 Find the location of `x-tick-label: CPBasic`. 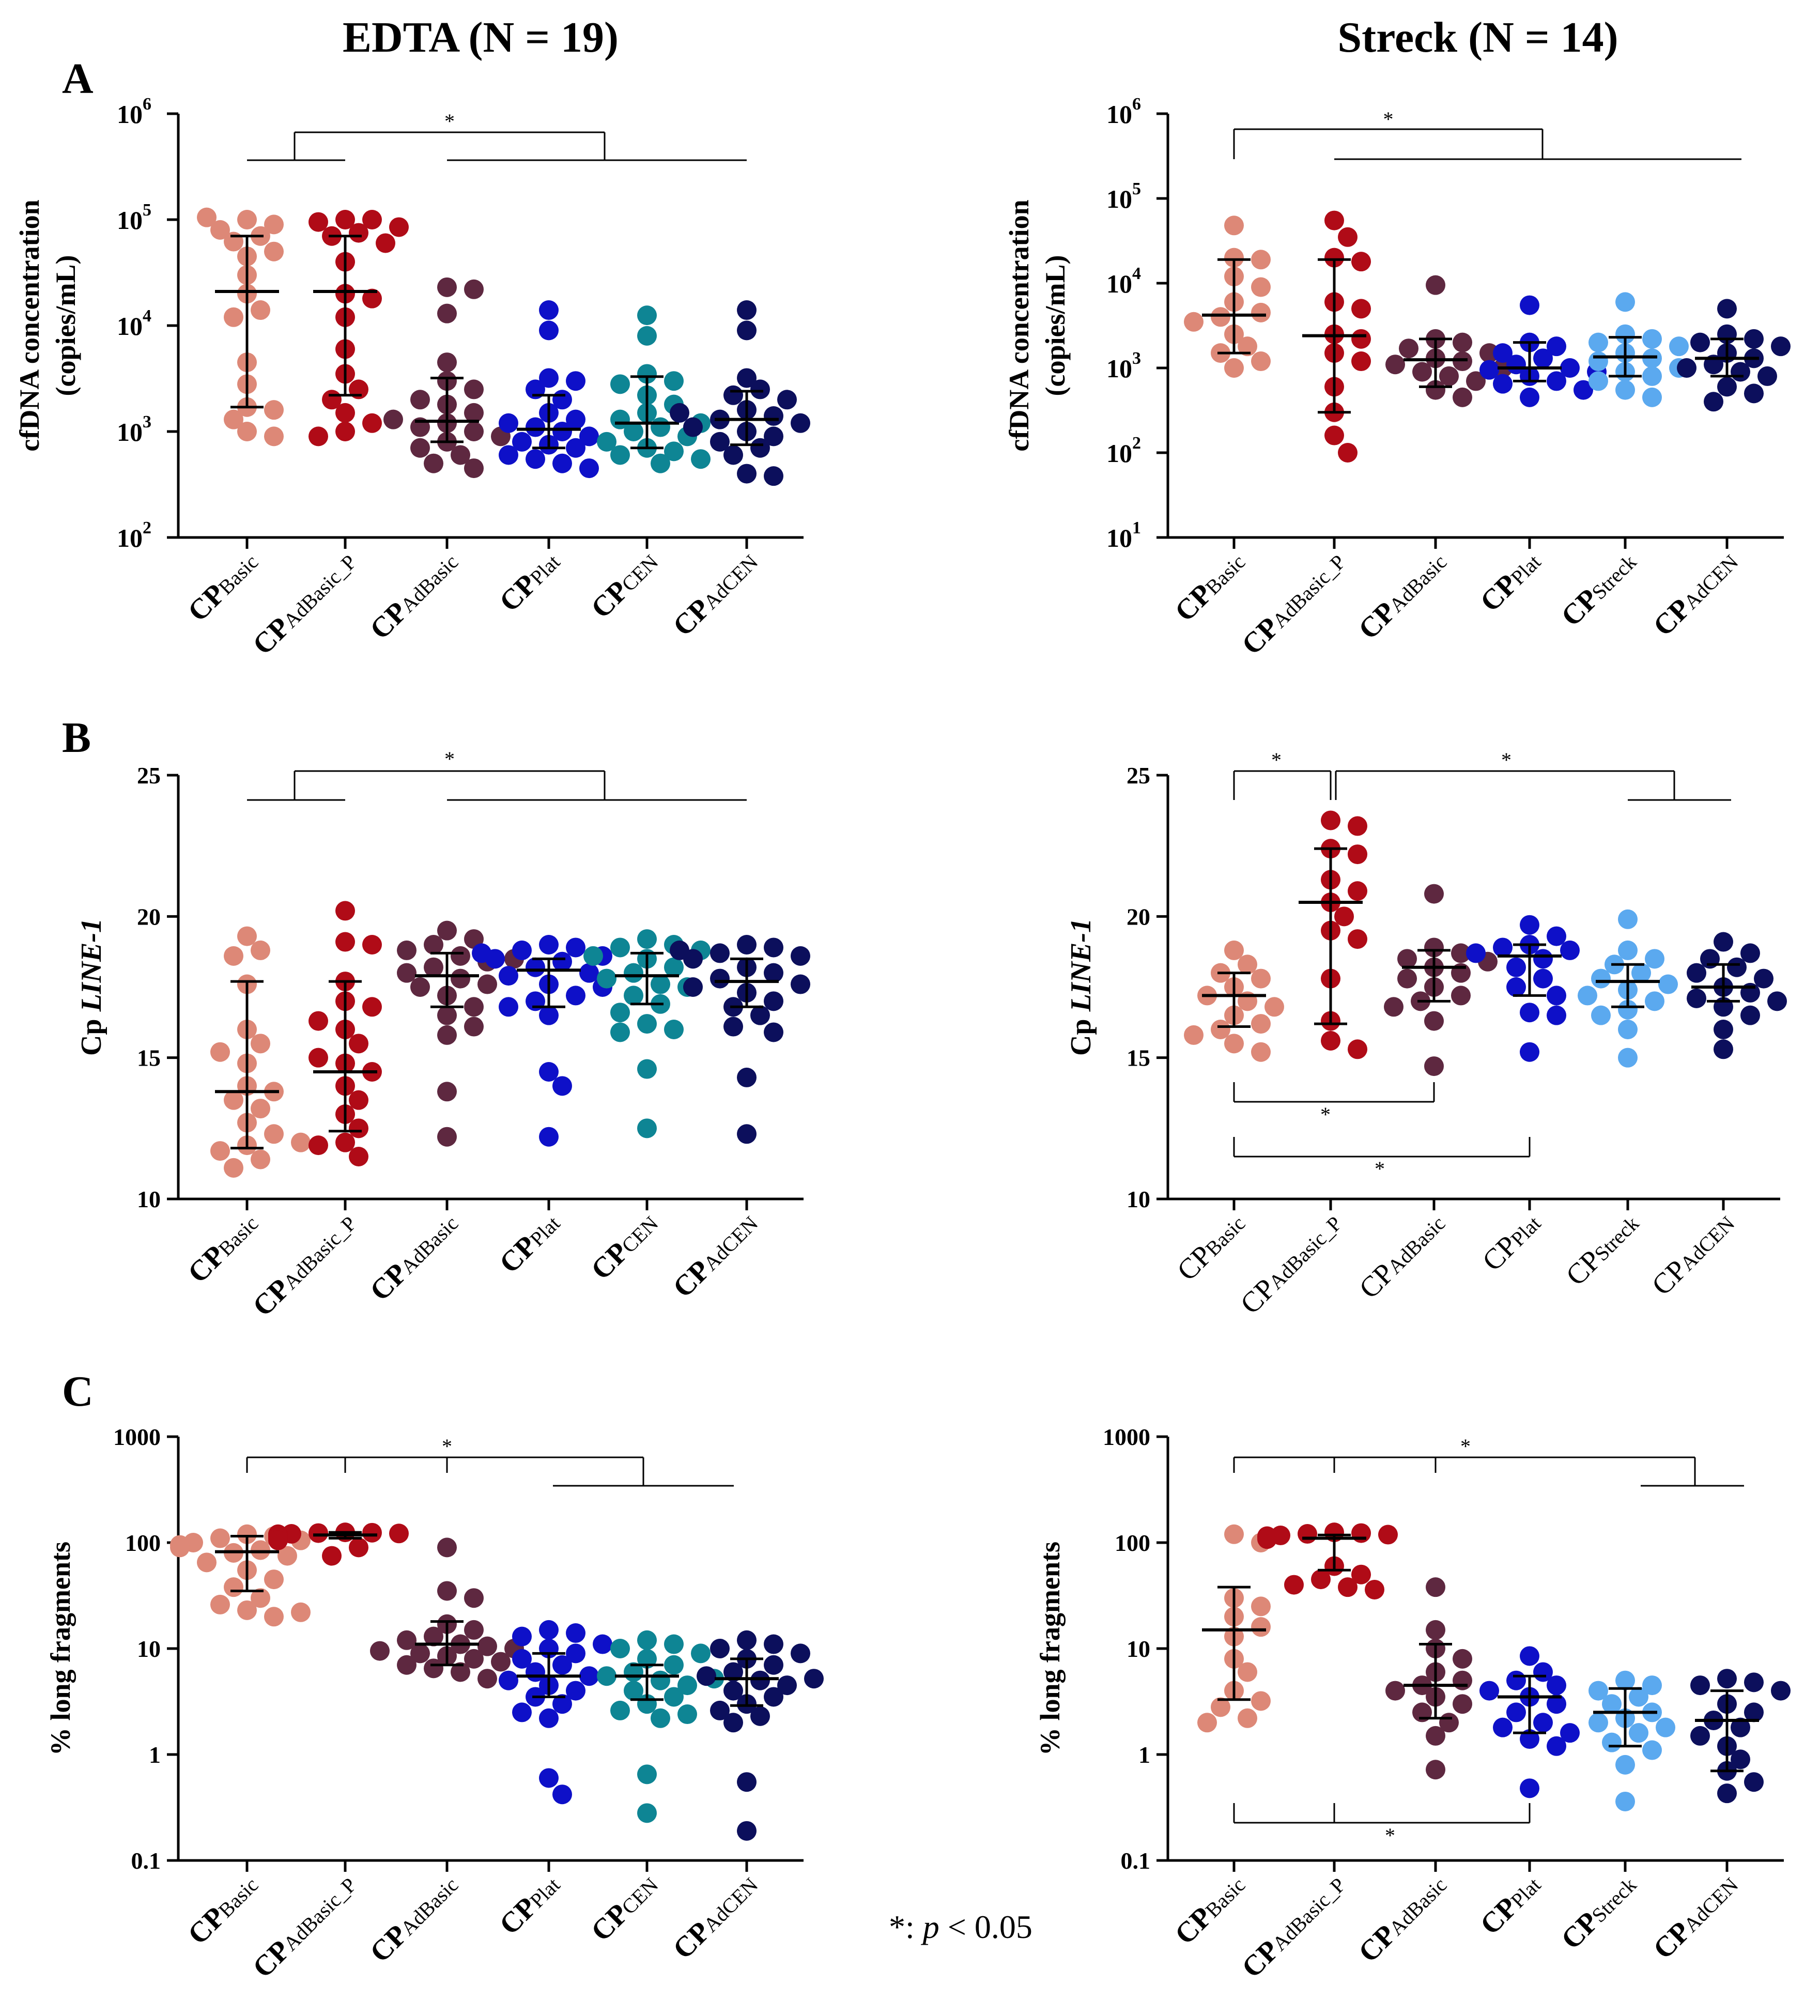

x-tick-label: CPBasic is located at coordinates (223, 586).